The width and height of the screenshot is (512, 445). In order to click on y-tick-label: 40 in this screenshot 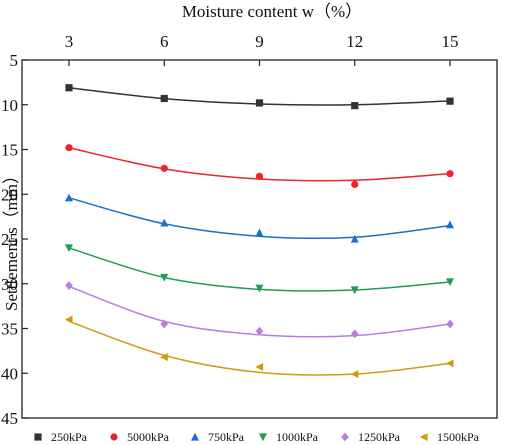, I will do `click(9, 373)`.